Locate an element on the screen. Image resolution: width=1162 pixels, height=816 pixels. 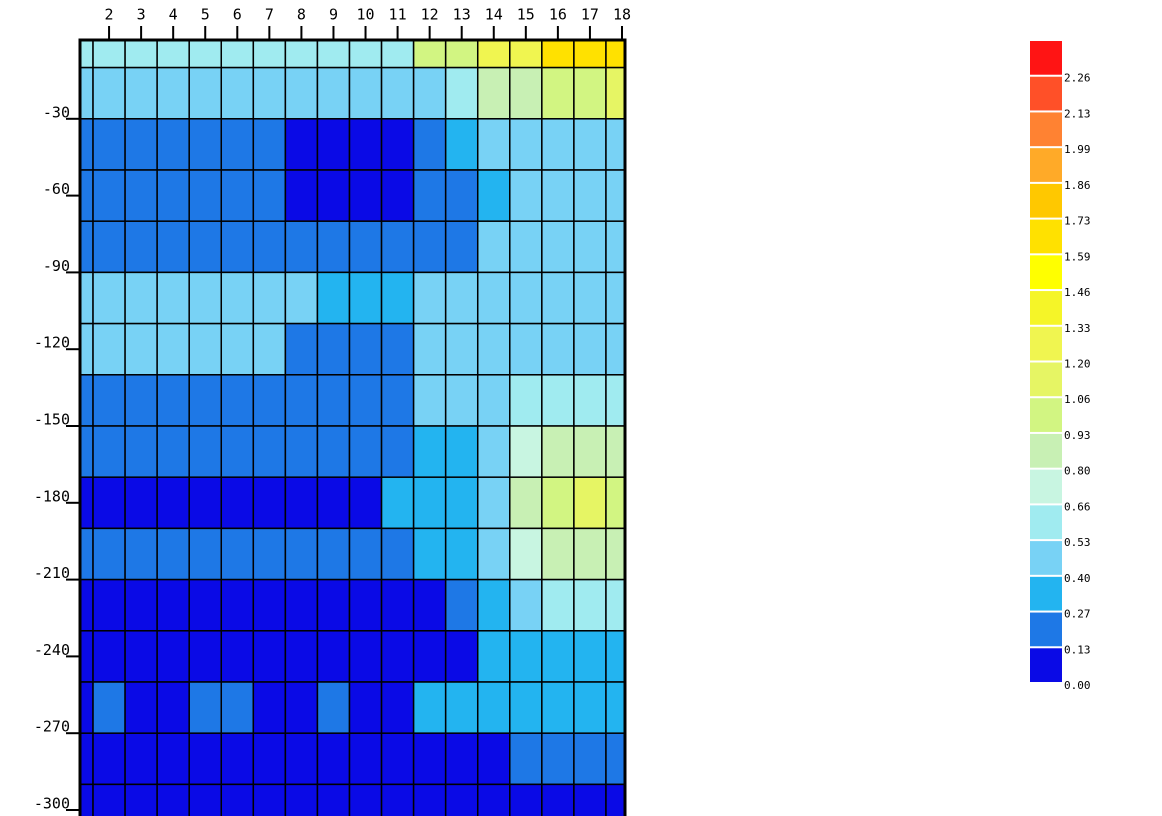
colorbar-label: 0.40 is located at coordinates (1077, 578).